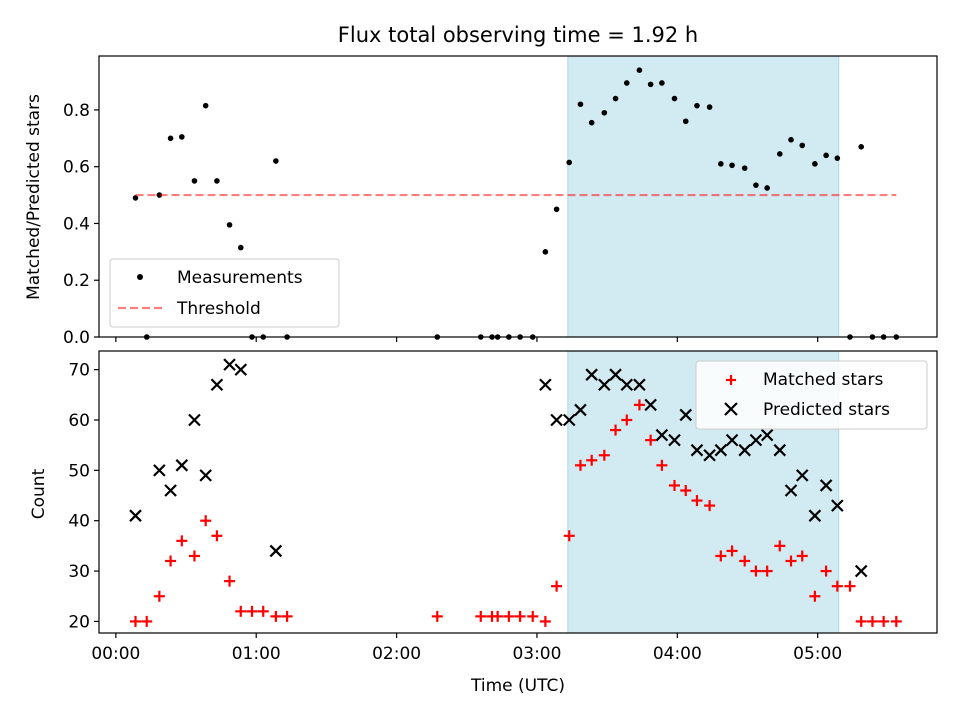 The width and height of the screenshot is (960, 720). What do you see at coordinates (536, 654) in the screenshot?
I see `count-x-tick-label: 03:00` at bounding box center [536, 654].